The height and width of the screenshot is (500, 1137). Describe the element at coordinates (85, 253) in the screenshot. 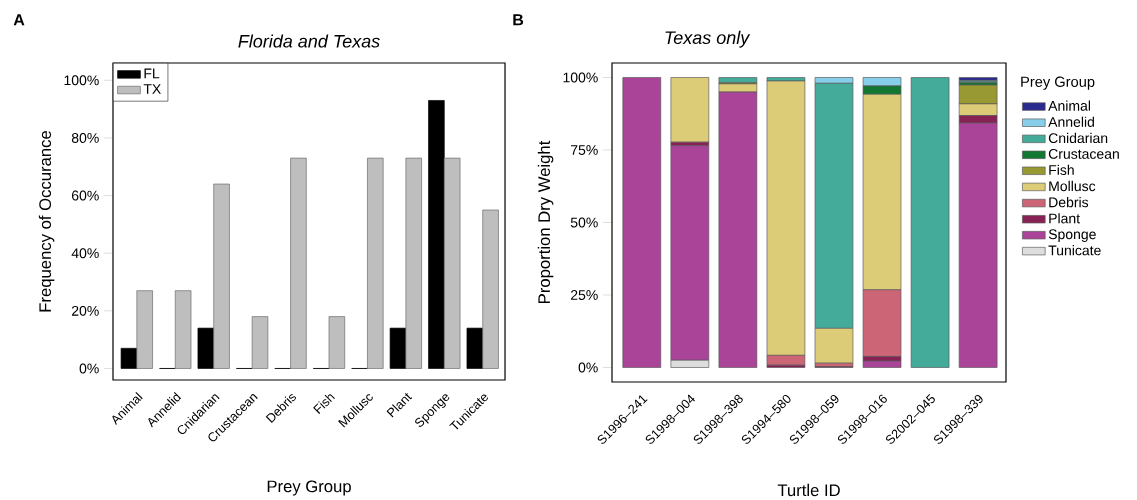

I see `y-tick-label: 40%` at that location.